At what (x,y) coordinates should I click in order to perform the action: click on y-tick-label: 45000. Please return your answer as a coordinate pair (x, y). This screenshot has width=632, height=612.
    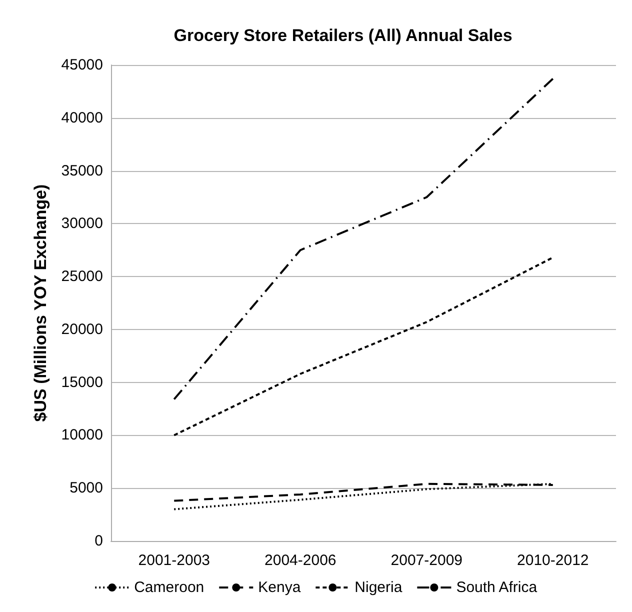
    Looking at the image, I should click on (82, 65).